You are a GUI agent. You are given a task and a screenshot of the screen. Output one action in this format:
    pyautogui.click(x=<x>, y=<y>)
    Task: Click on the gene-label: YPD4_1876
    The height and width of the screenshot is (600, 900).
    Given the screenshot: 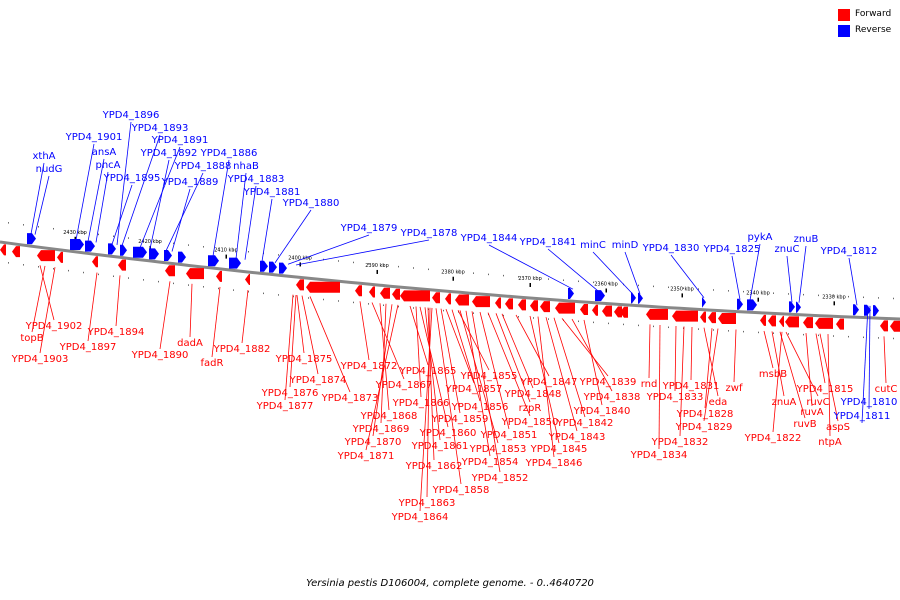 What is the action you would take?
    pyautogui.click(x=290, y=393)
    